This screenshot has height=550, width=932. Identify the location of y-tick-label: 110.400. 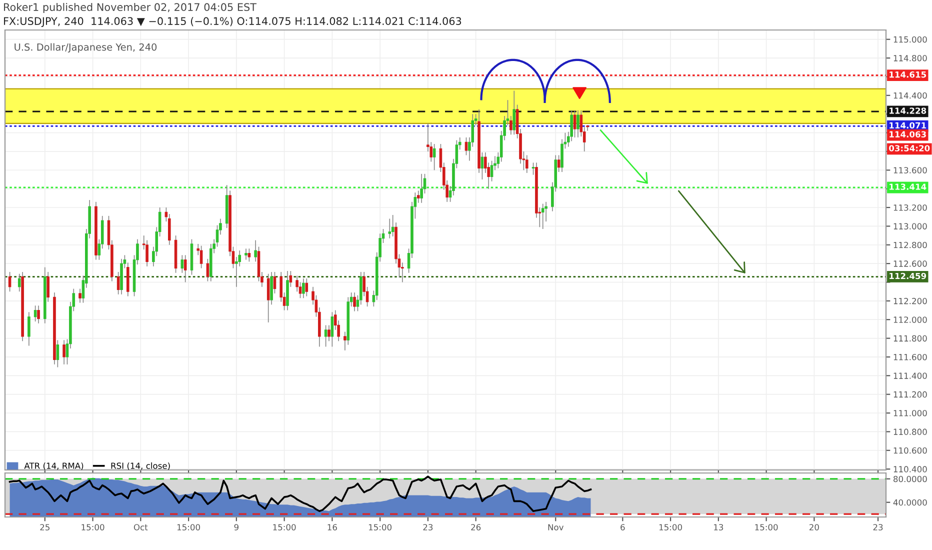
(910, 469).